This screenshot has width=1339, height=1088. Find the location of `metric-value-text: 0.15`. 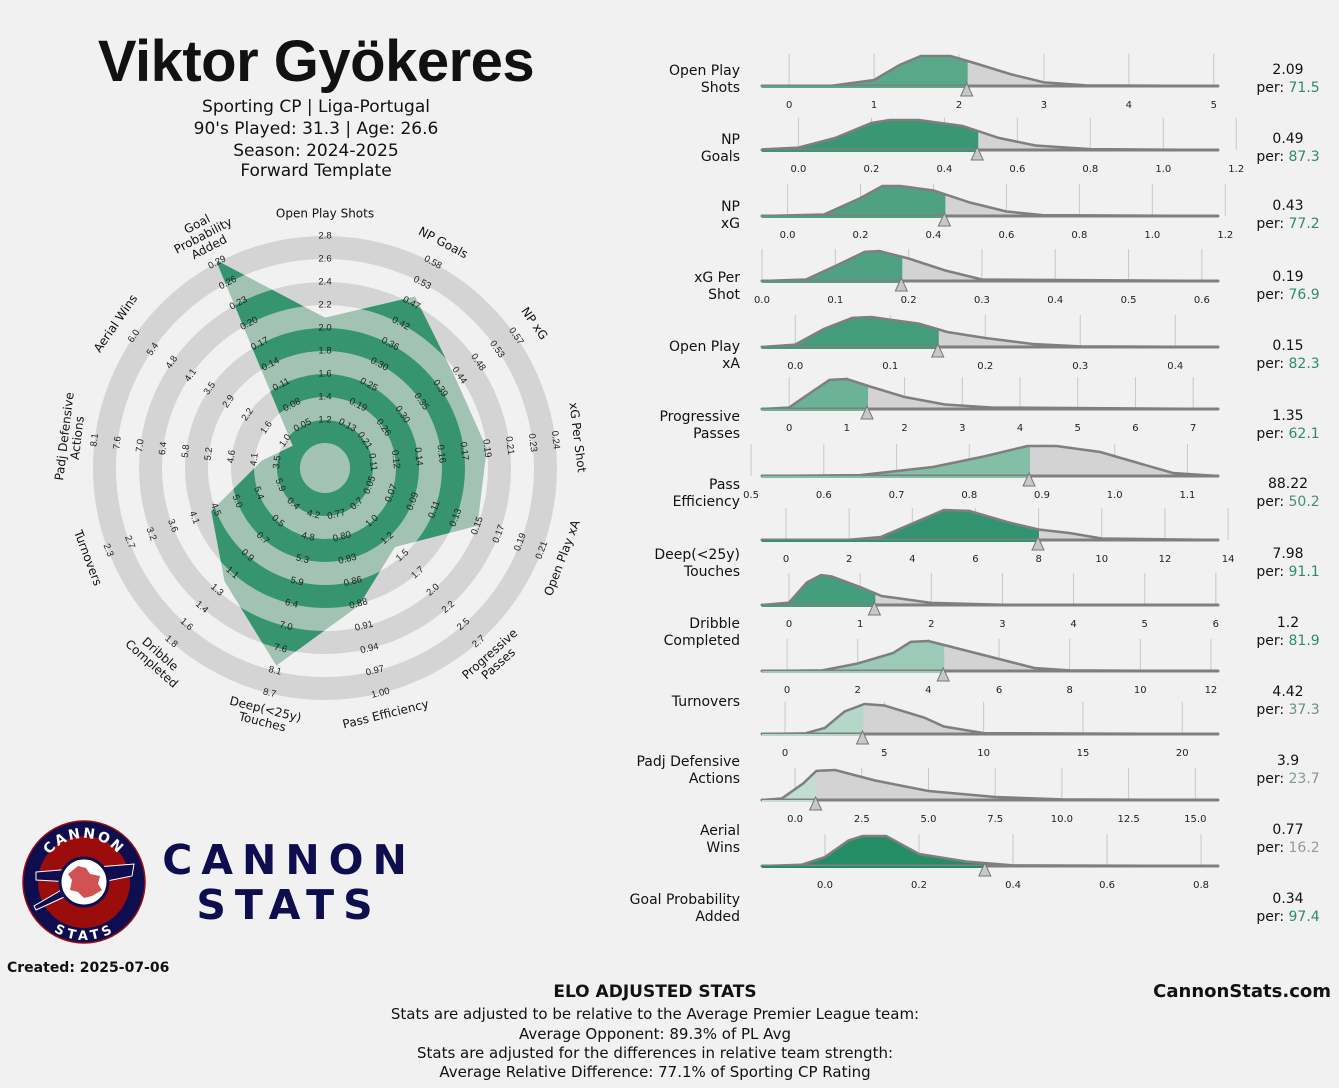

metric-value-text: 0.15 is located at coordinates (1288, 346).